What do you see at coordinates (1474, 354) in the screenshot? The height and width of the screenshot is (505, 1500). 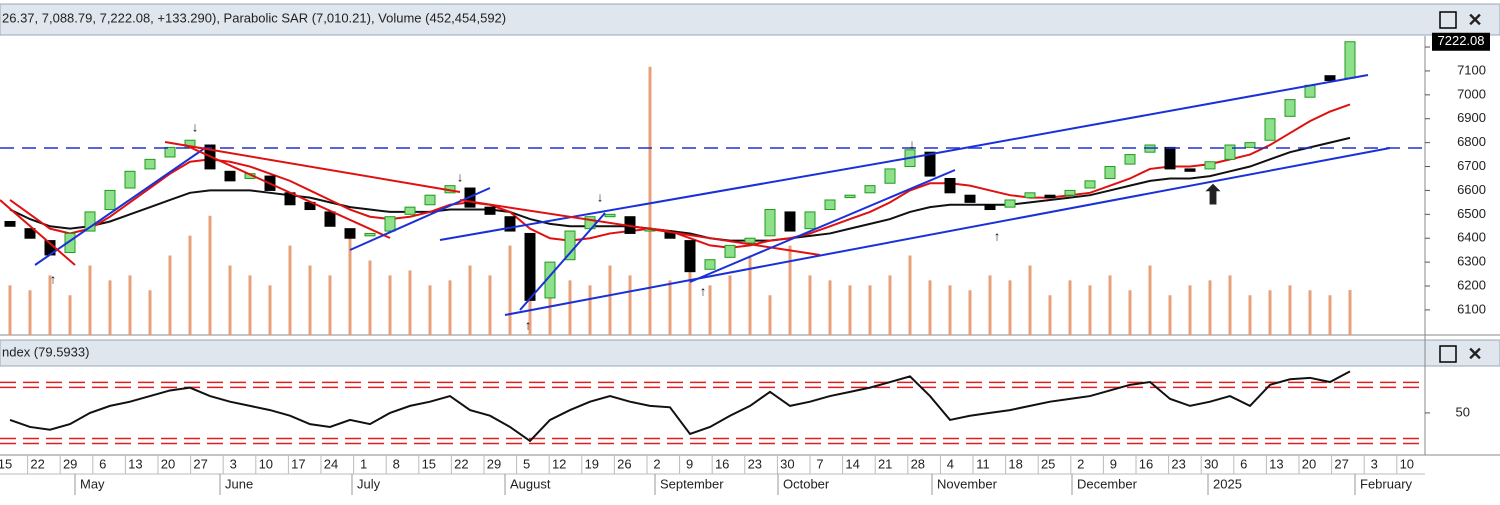 I see `rsi-close-button: ✕` at bounding box center [1474, 354].